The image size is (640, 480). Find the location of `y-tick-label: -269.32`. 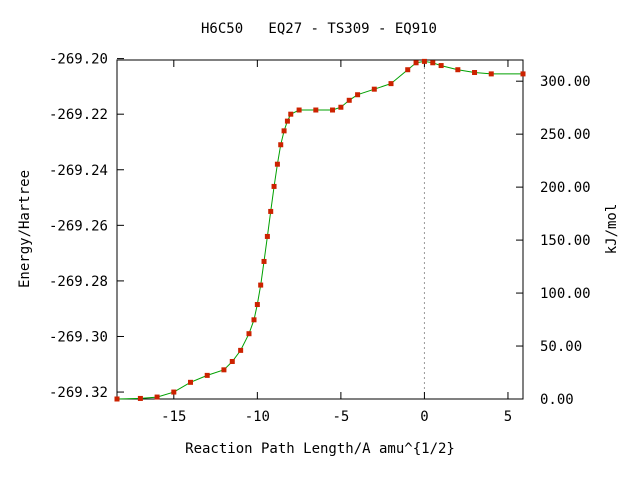

y-tick-label: -269.32 is located at coordinates (78, 393).